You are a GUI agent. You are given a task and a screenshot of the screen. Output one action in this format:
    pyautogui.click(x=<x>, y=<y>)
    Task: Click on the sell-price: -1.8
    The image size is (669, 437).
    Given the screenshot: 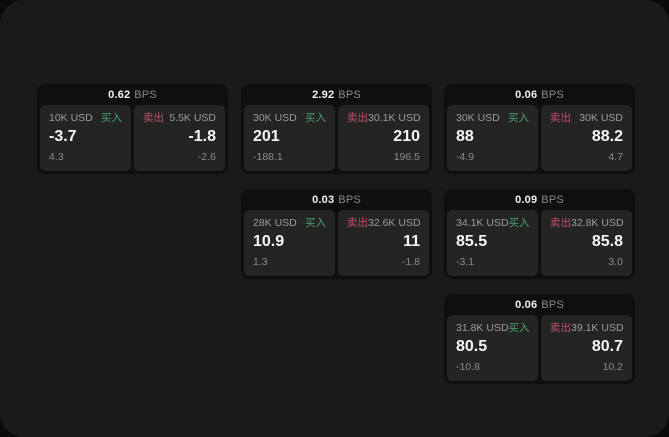 What is the action you would take?
    pyautogui.click(x=202, y=136)
    